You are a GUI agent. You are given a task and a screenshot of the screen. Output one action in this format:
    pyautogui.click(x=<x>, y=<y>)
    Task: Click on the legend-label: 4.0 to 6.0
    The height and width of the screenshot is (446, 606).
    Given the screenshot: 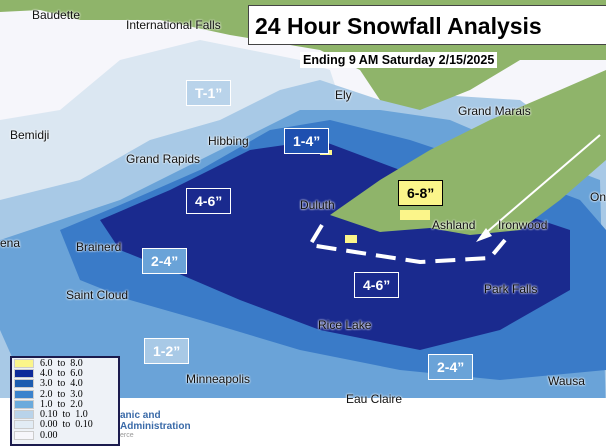 What is the action you would take?
    pyautogui.click(x=61, y=373)
    